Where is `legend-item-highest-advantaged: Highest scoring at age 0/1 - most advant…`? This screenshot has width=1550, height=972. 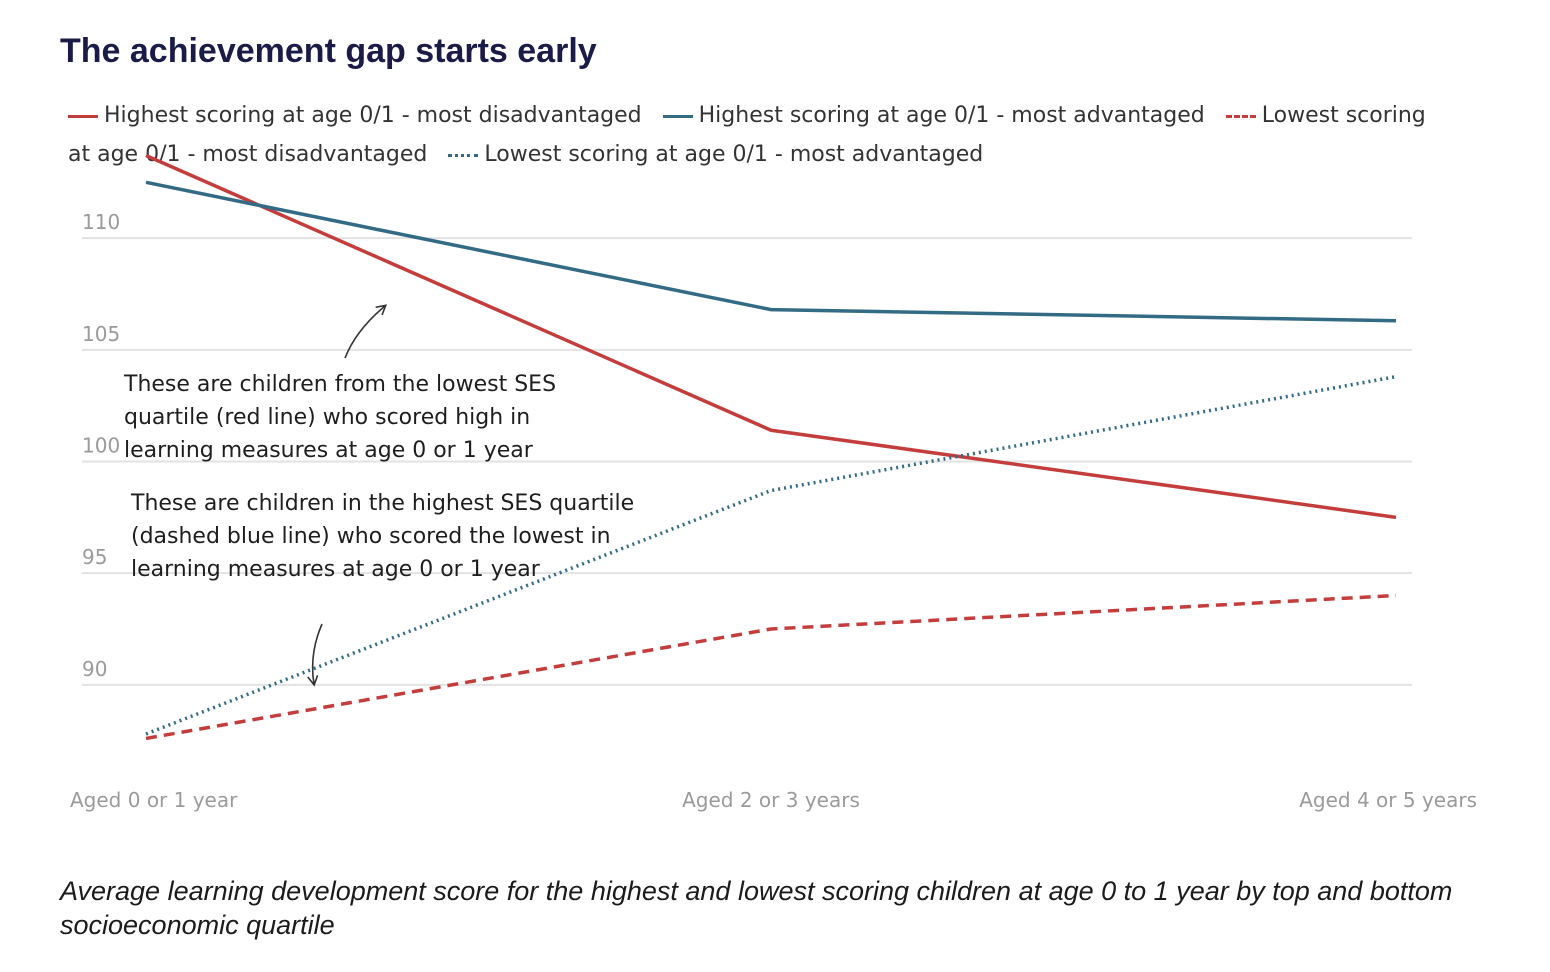 legend-item-highest-advantaged: Highest scoring at age 0/1 - most advant… is located at coordinates (933, 115).